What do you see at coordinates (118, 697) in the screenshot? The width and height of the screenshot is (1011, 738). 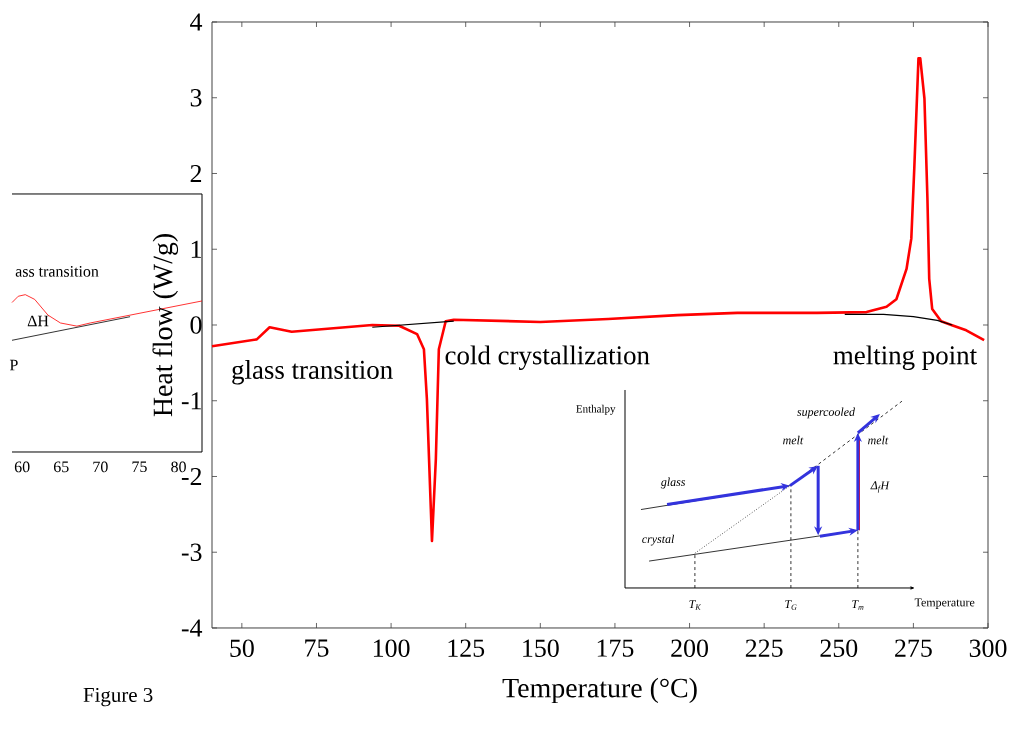 I see `caption: Figure 3` at bounding box center [118, 697].